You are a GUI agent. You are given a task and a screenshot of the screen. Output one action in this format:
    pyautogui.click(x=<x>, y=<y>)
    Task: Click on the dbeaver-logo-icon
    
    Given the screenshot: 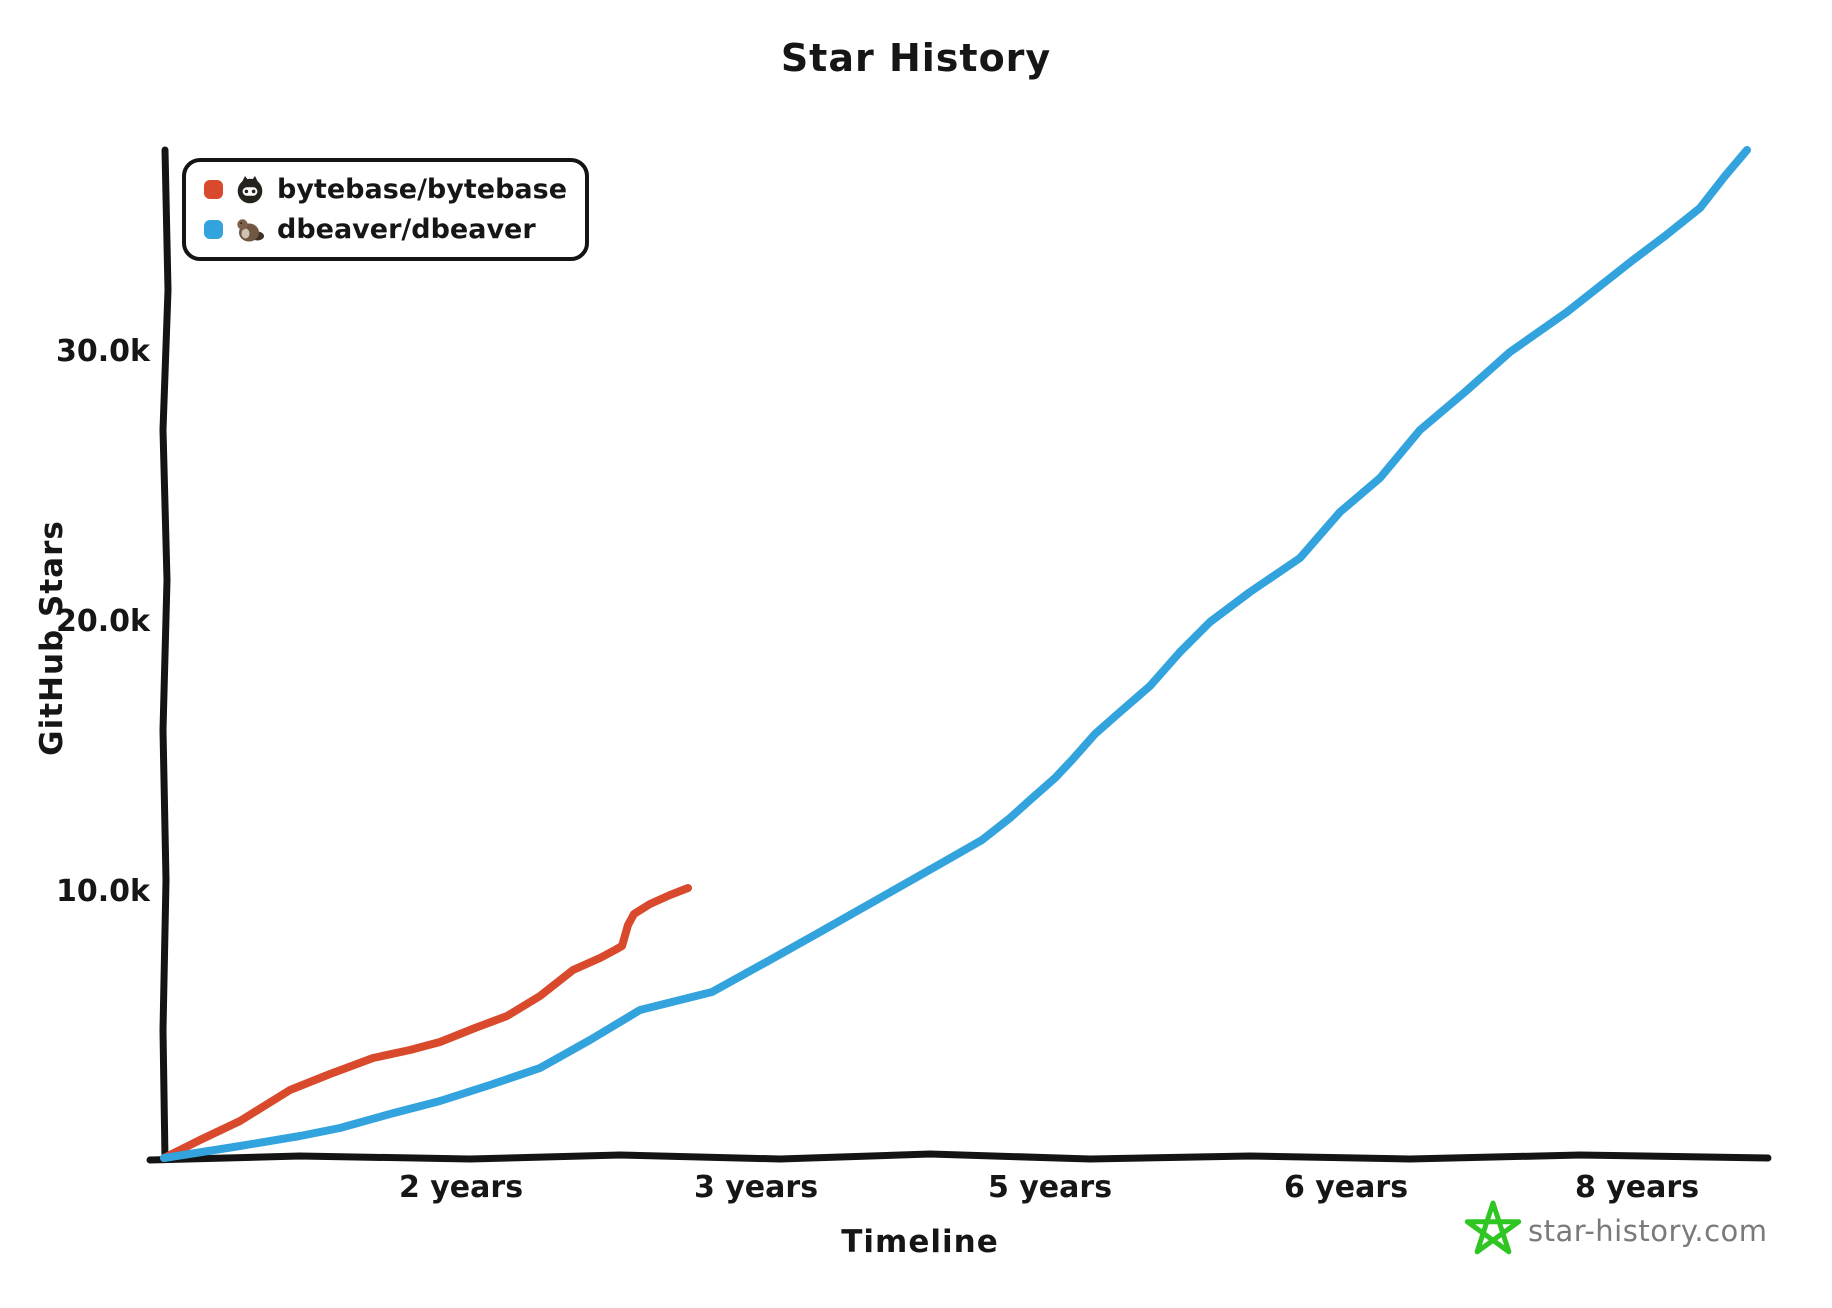 What is the action you would take?
    pyautogui.click(x=250, y=229)
    